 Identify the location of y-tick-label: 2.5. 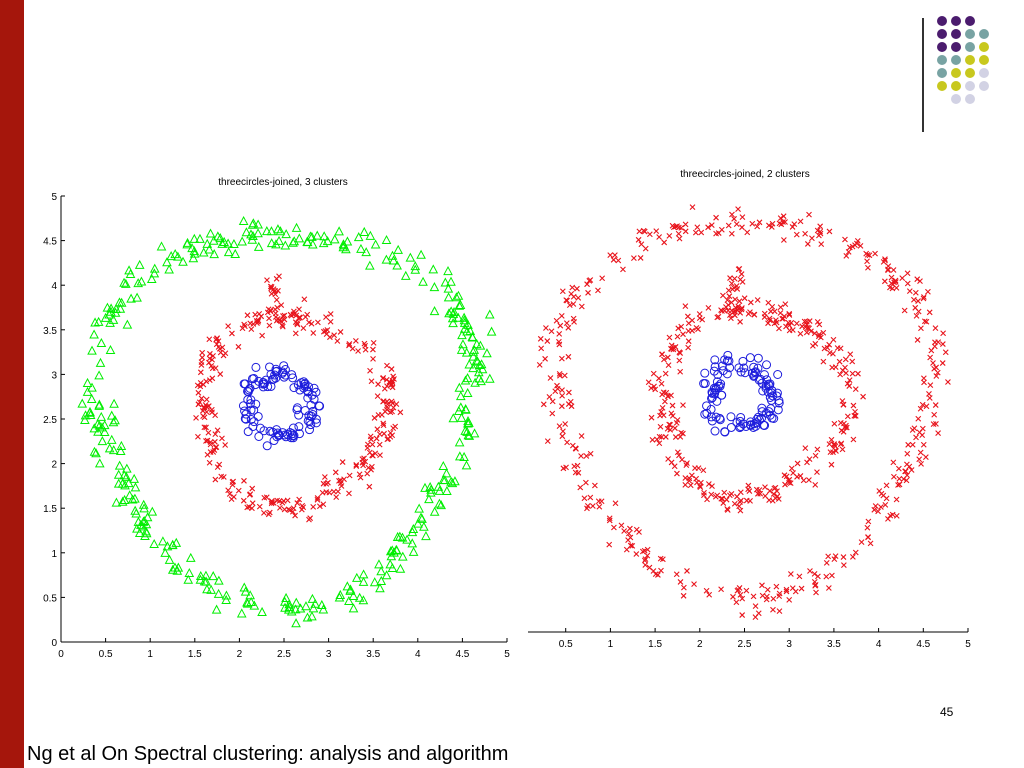
(50, 420).